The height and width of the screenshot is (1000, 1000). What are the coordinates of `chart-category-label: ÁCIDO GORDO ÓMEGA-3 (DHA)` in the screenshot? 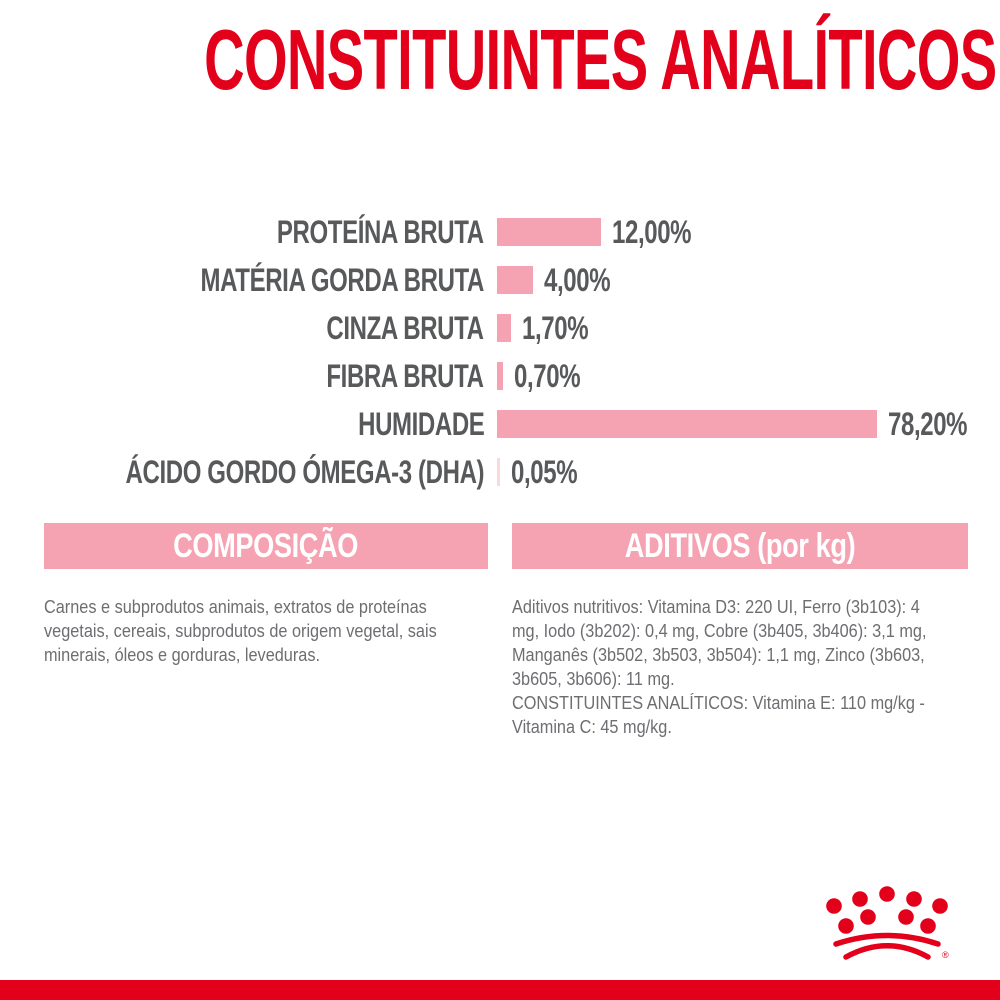 It's located at (242, 472).